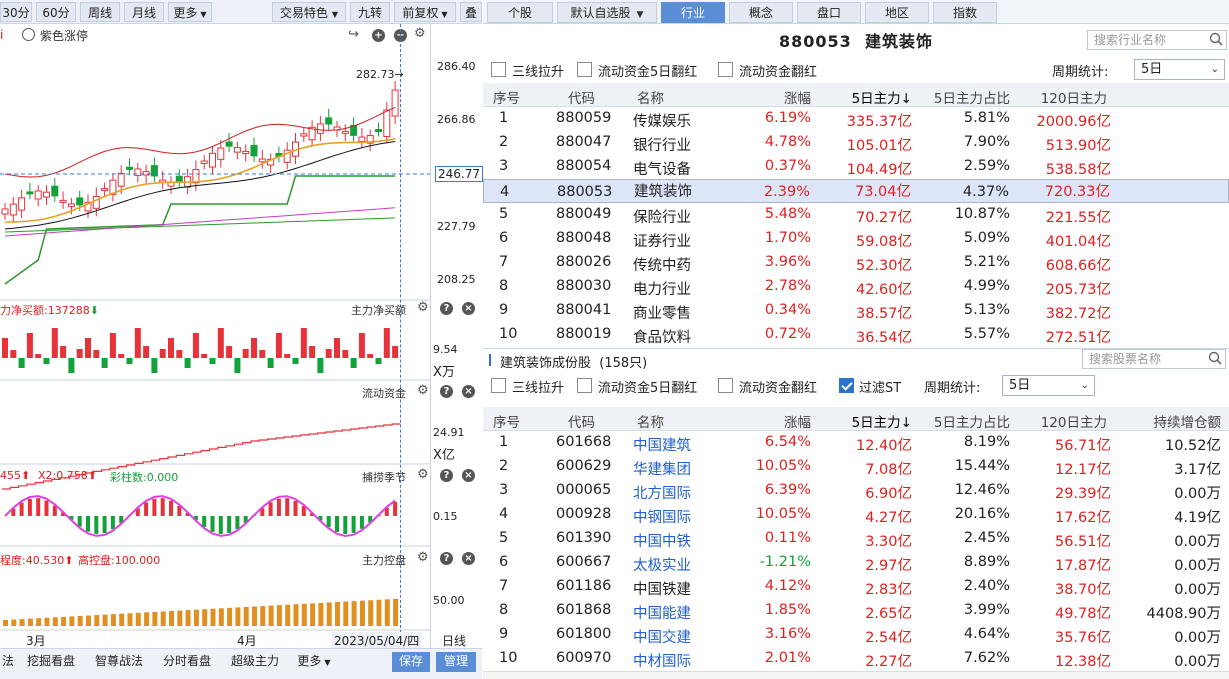 Image resolution: width=1229 pixels, height=679 pixels. Describe the element at coordinates (144, 12) in the screenshot. I see `period-month-button: 月线` at that location.